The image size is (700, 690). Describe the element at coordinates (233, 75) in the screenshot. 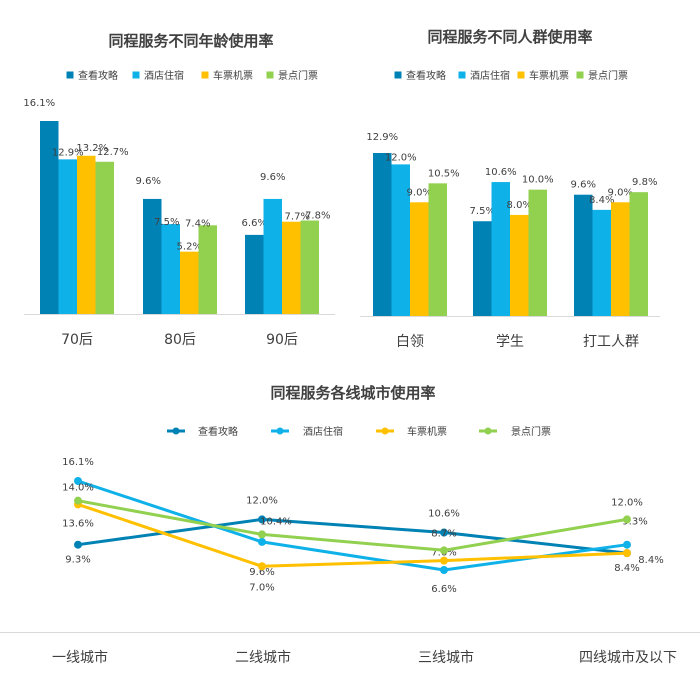

I see `chart1-legend-label-2: 车票机票` at that location.